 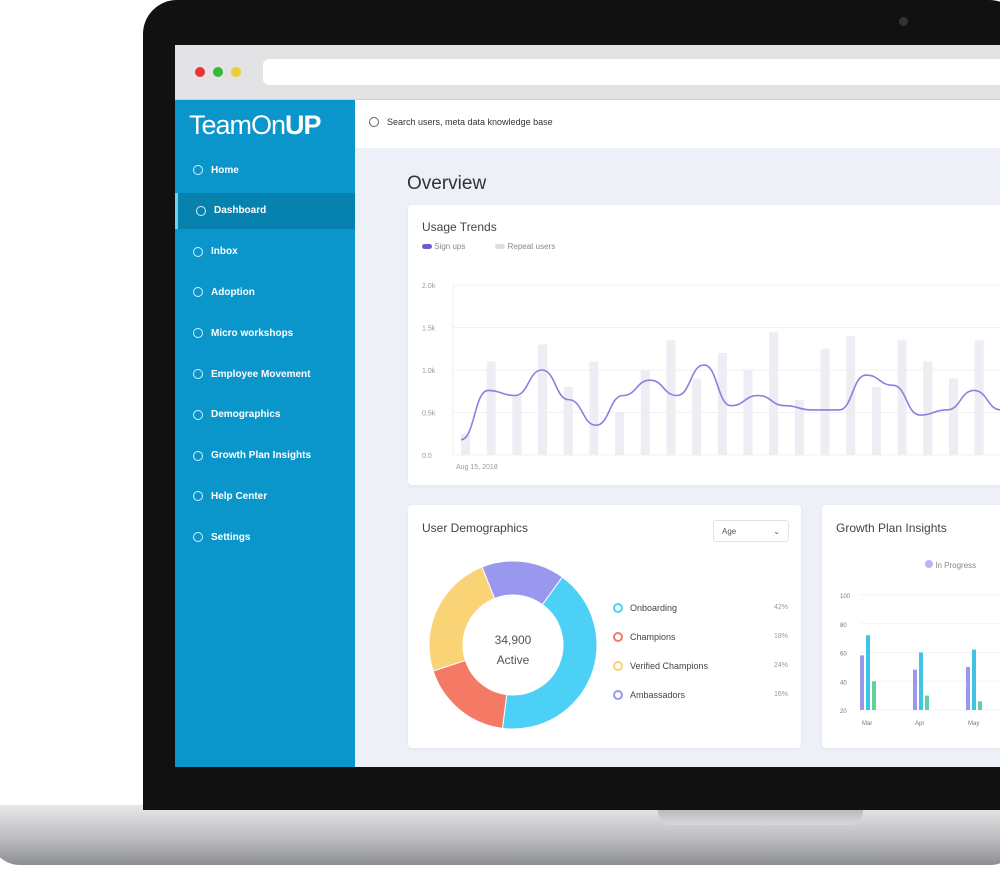 I want to click on legend-label: Sign ups, so click(x=450, y=246).